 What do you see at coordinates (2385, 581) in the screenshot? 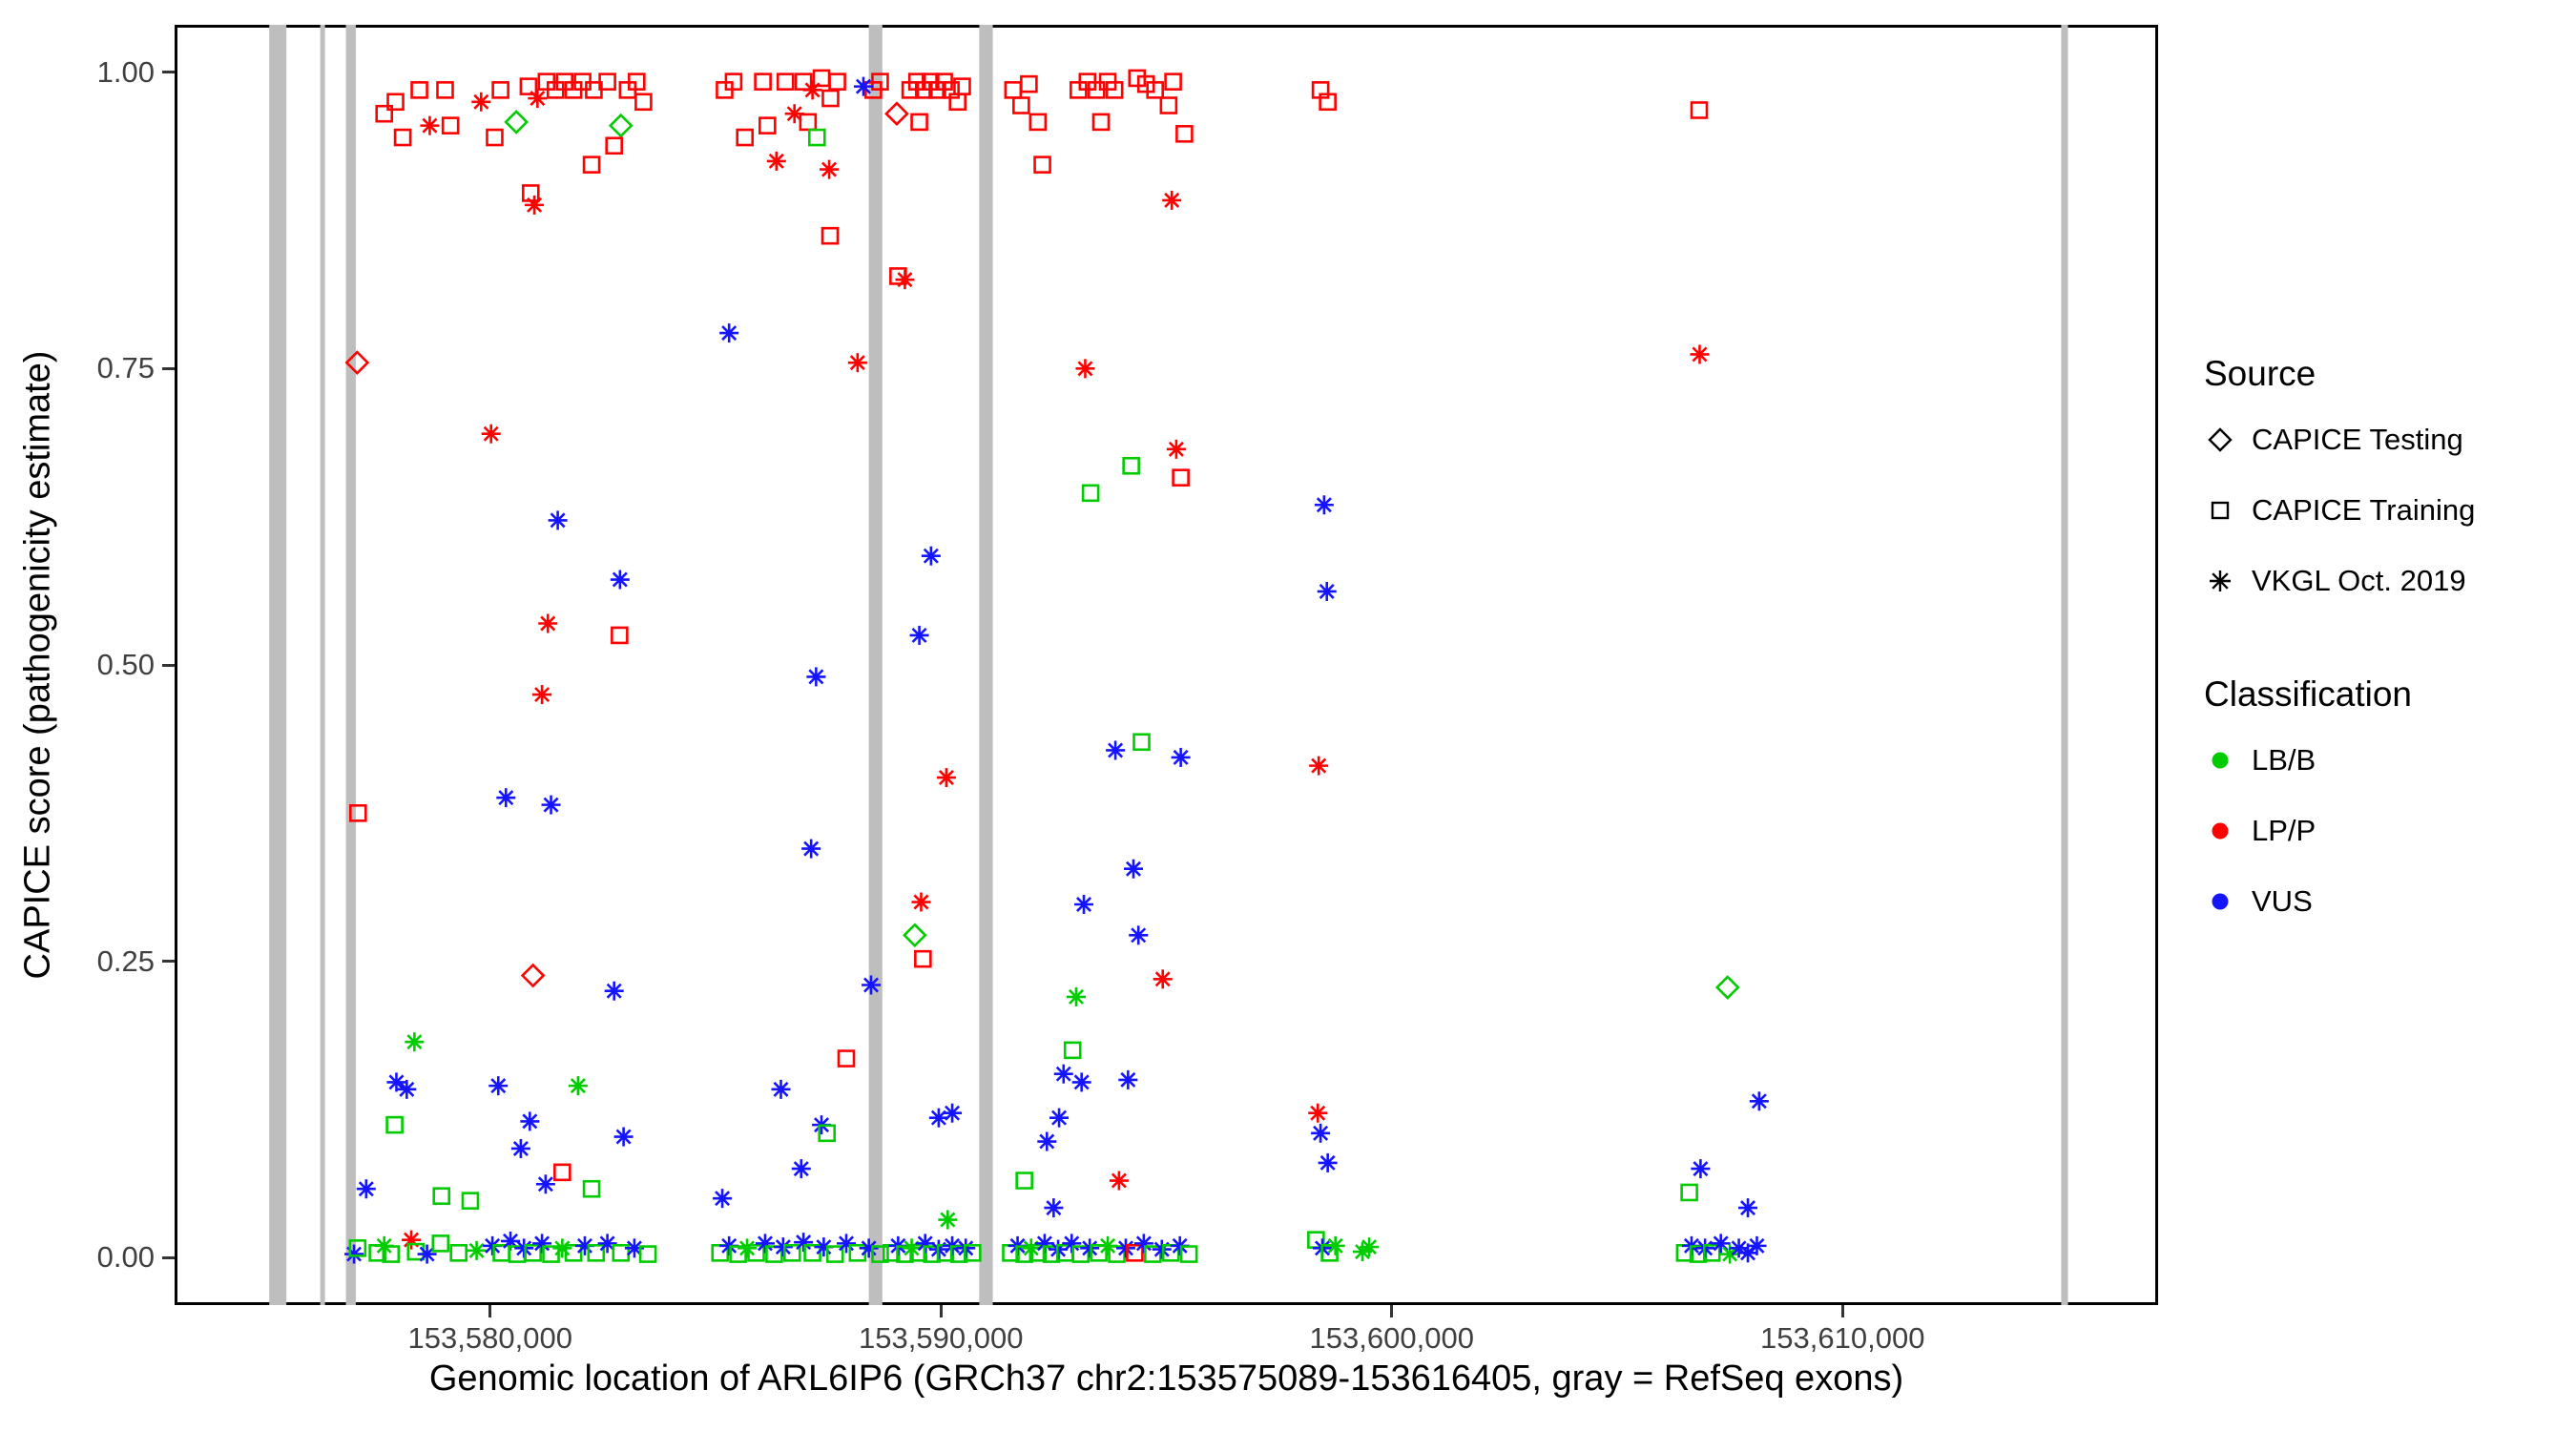
I see `legend-item-vkgl: VKGL Oct. 2019` at bounding box center [2385, 581].